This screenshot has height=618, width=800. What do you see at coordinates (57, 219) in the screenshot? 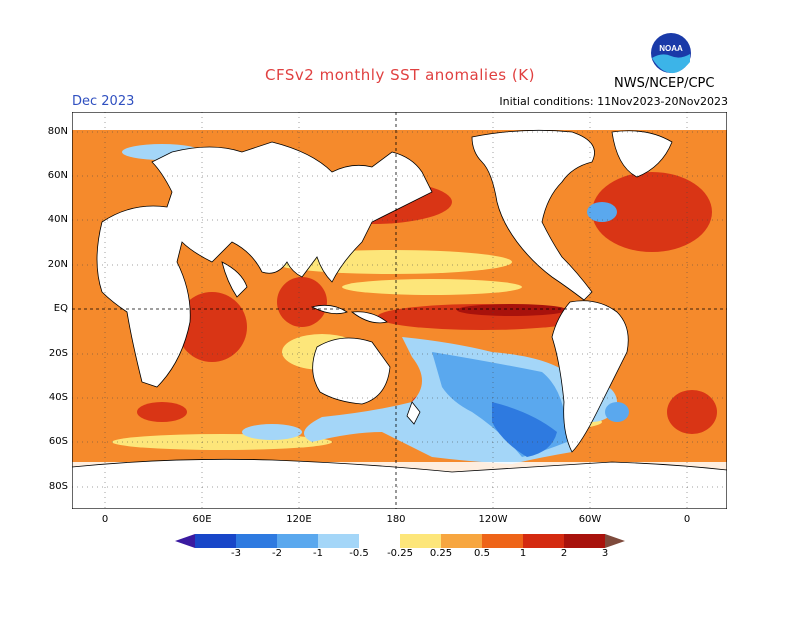
I see `lat-label-40n: 40N` at bounding box center [57, 219].